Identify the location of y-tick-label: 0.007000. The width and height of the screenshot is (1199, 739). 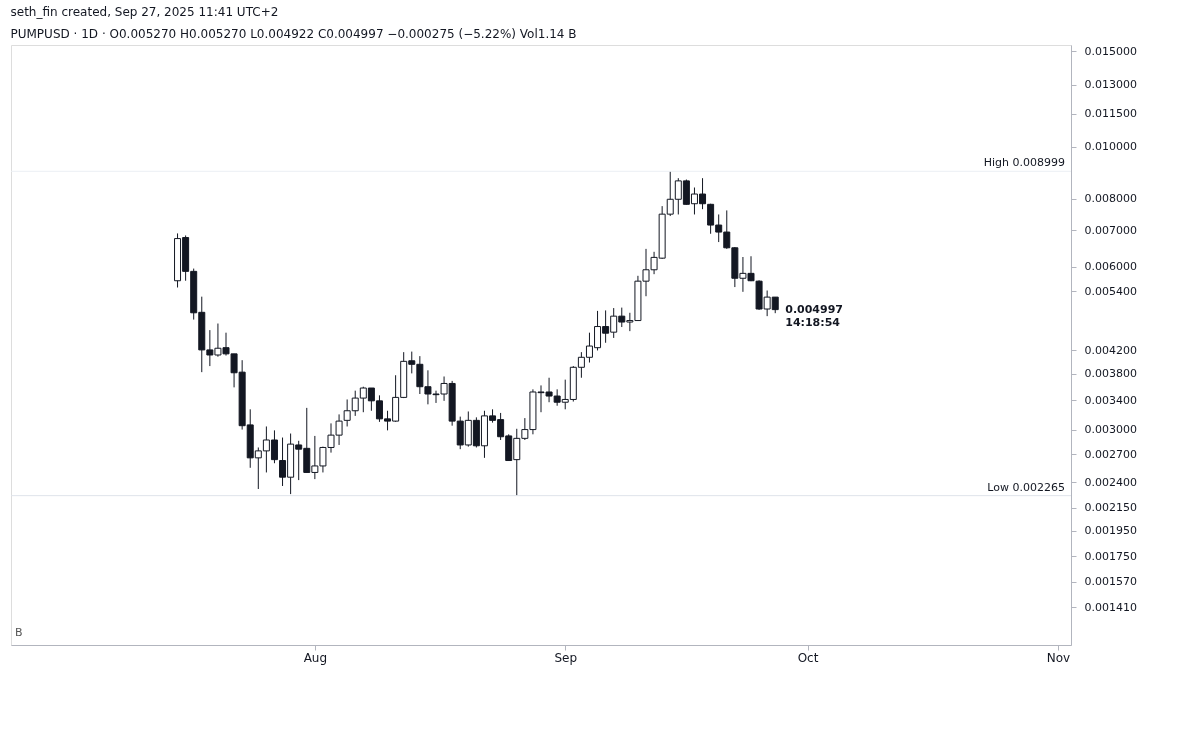
(1110, 230).